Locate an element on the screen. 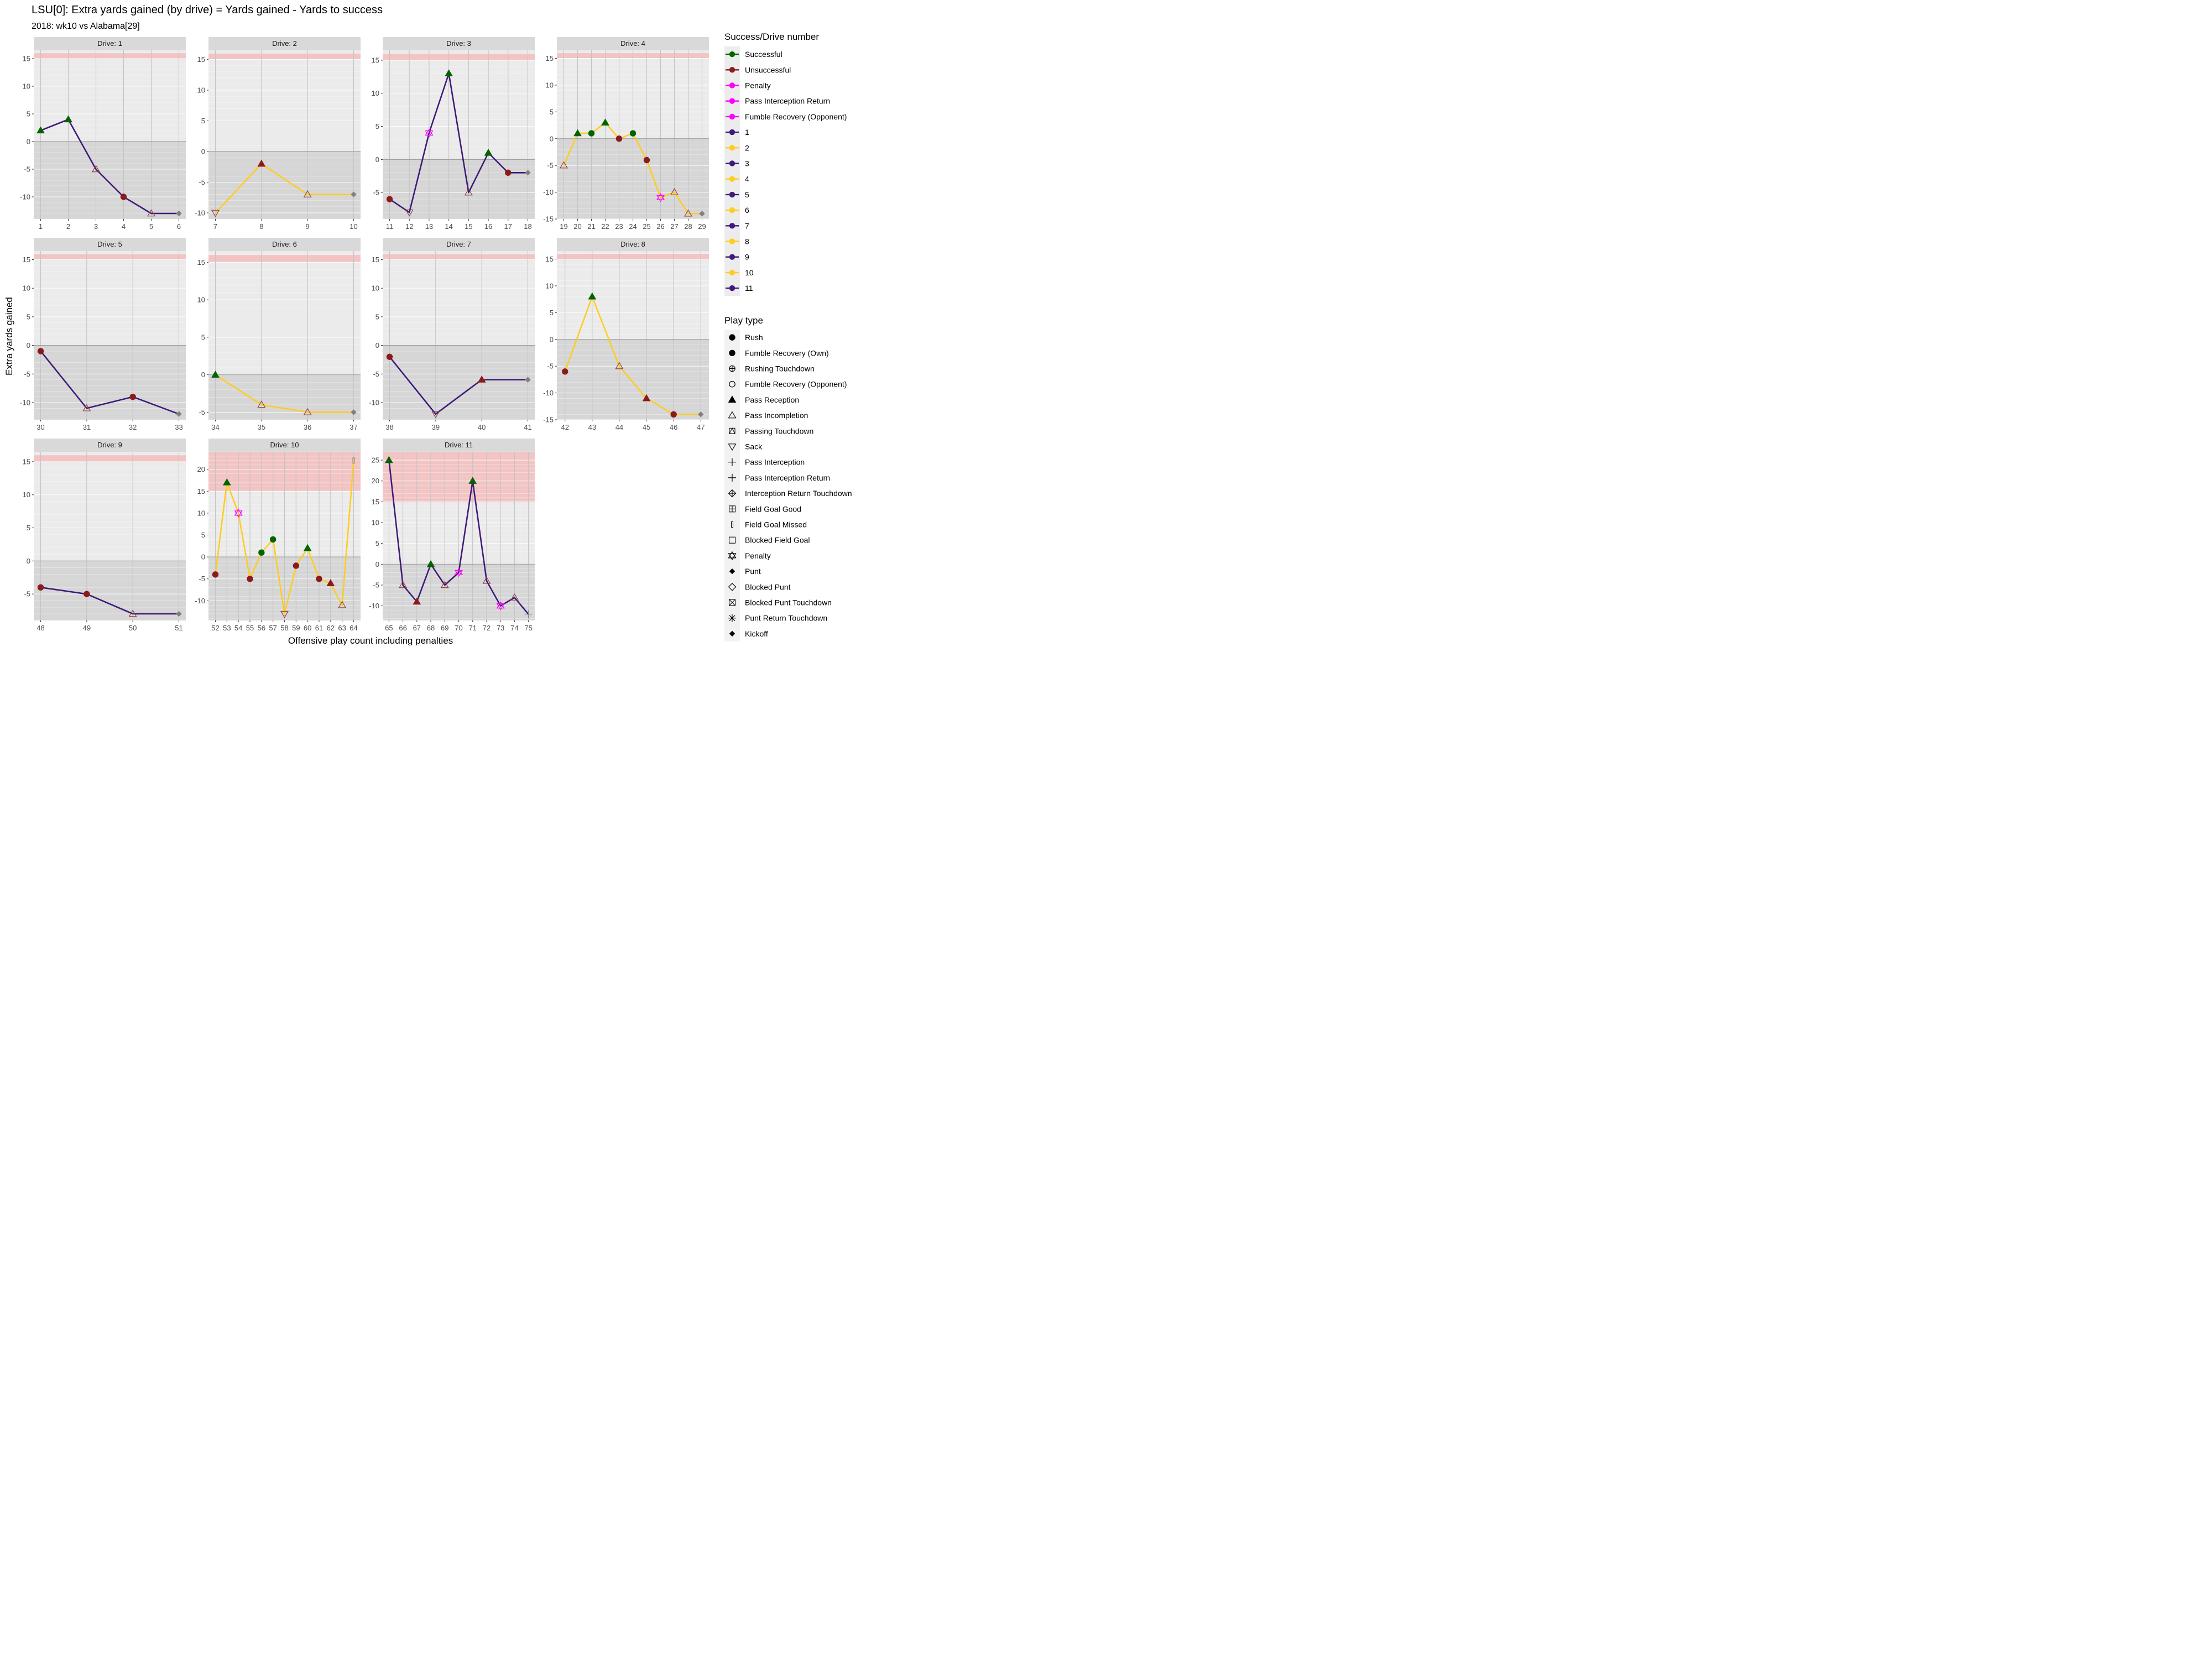 The width and height of the screenshot is (2212, 1659). y-tick-label: 20 is located at coordinates (201, 469).